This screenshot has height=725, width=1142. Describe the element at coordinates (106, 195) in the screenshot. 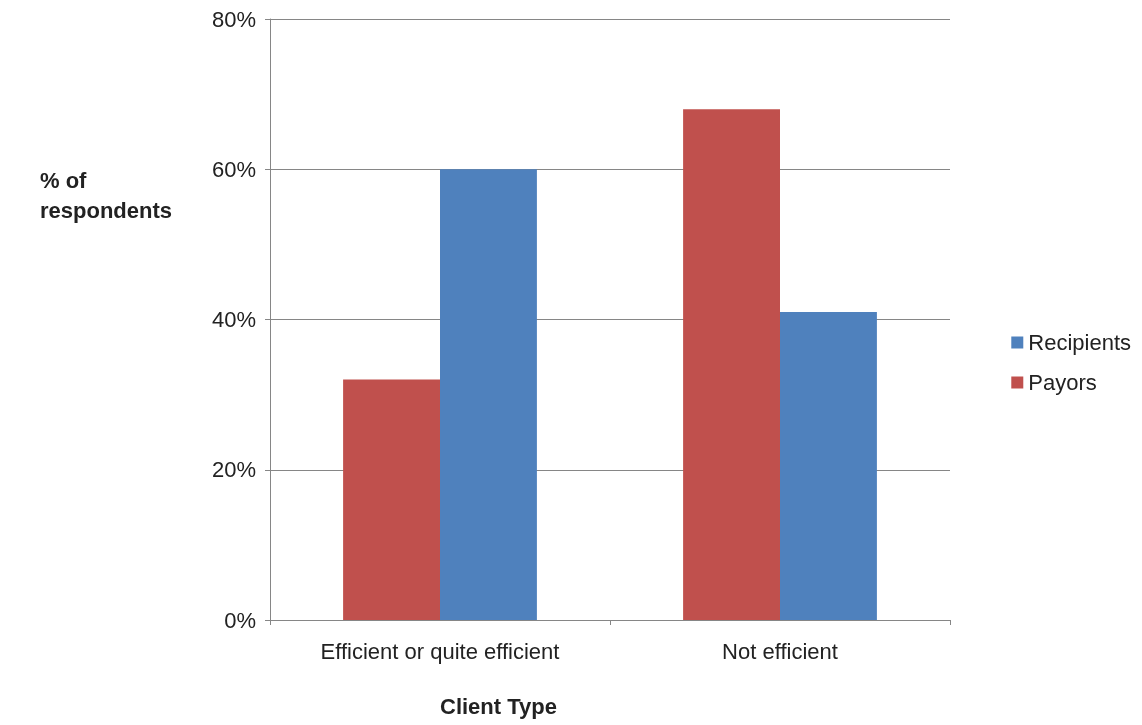

I see `y-axis-title: % of respondents` at that location.